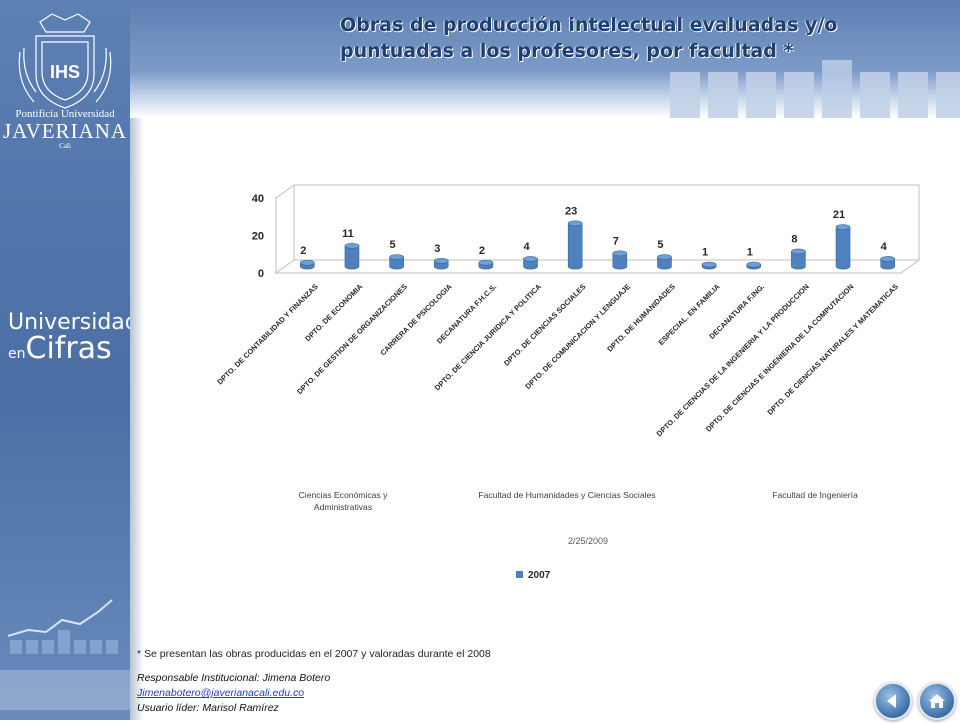  I want to click on back-button, so click(893, 701).